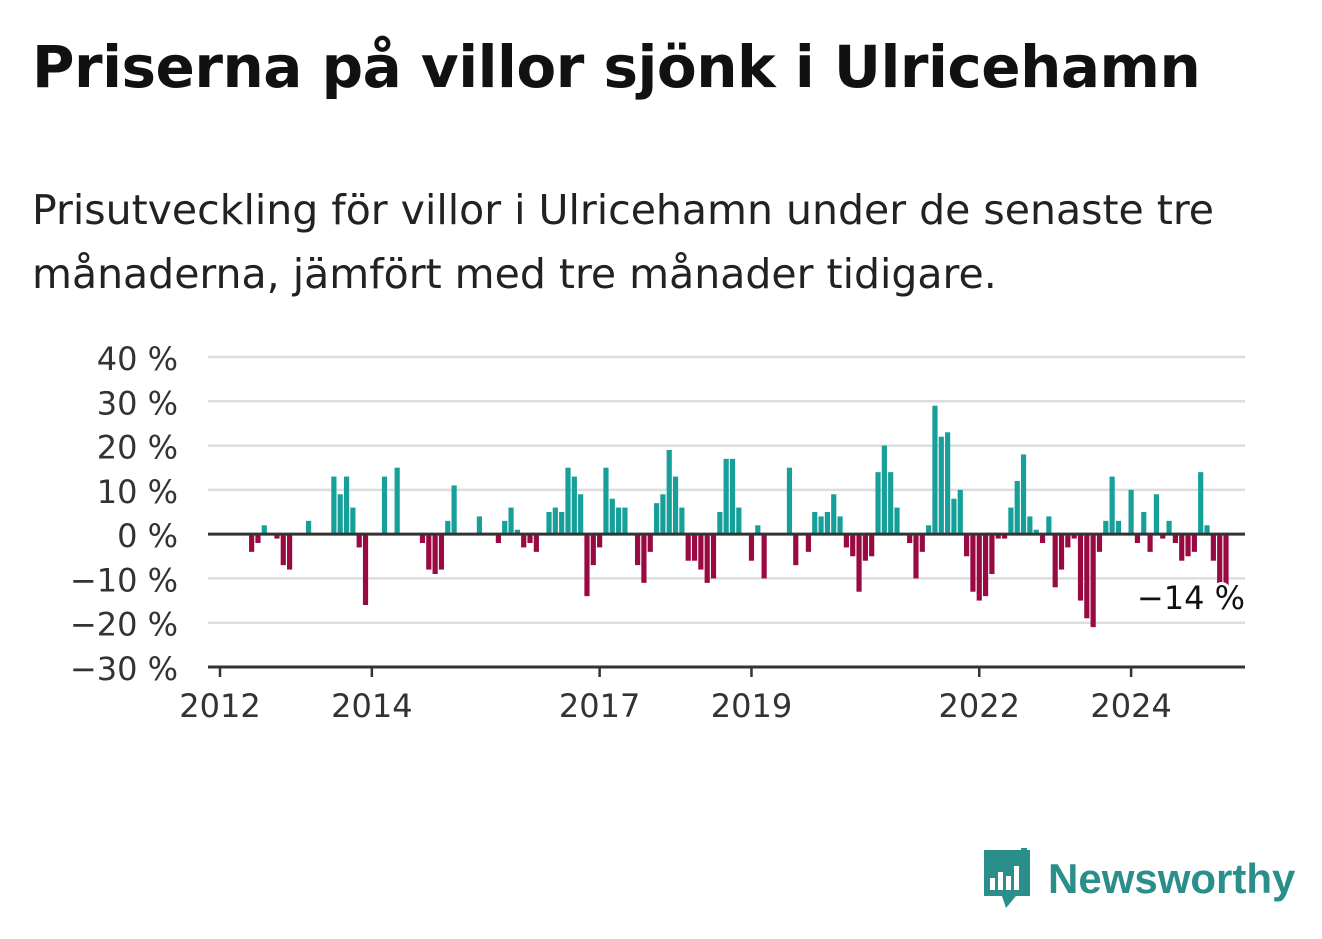  Describe the element at coordinates (1172, 878) in the screenshot. I see `brand-name: Newsworthy` at that location.